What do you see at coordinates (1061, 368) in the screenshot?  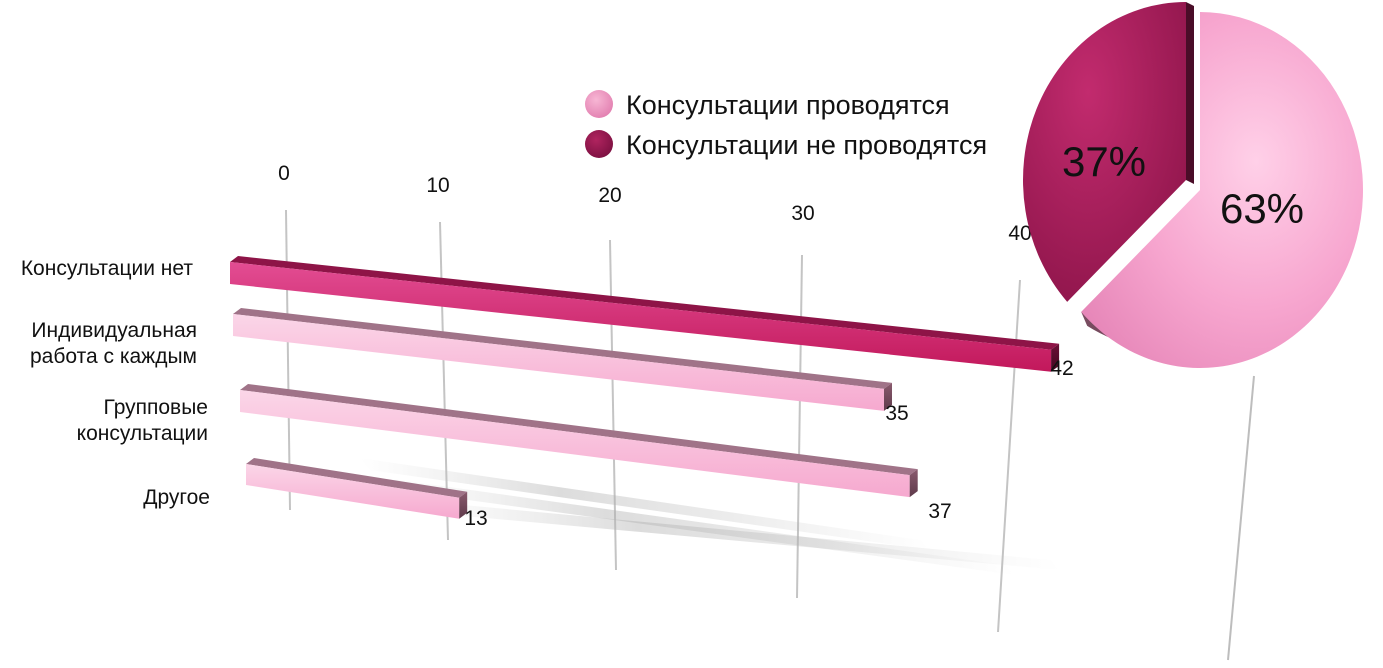 I see `value-label-0: 42` at bounding box center [1061, 368].